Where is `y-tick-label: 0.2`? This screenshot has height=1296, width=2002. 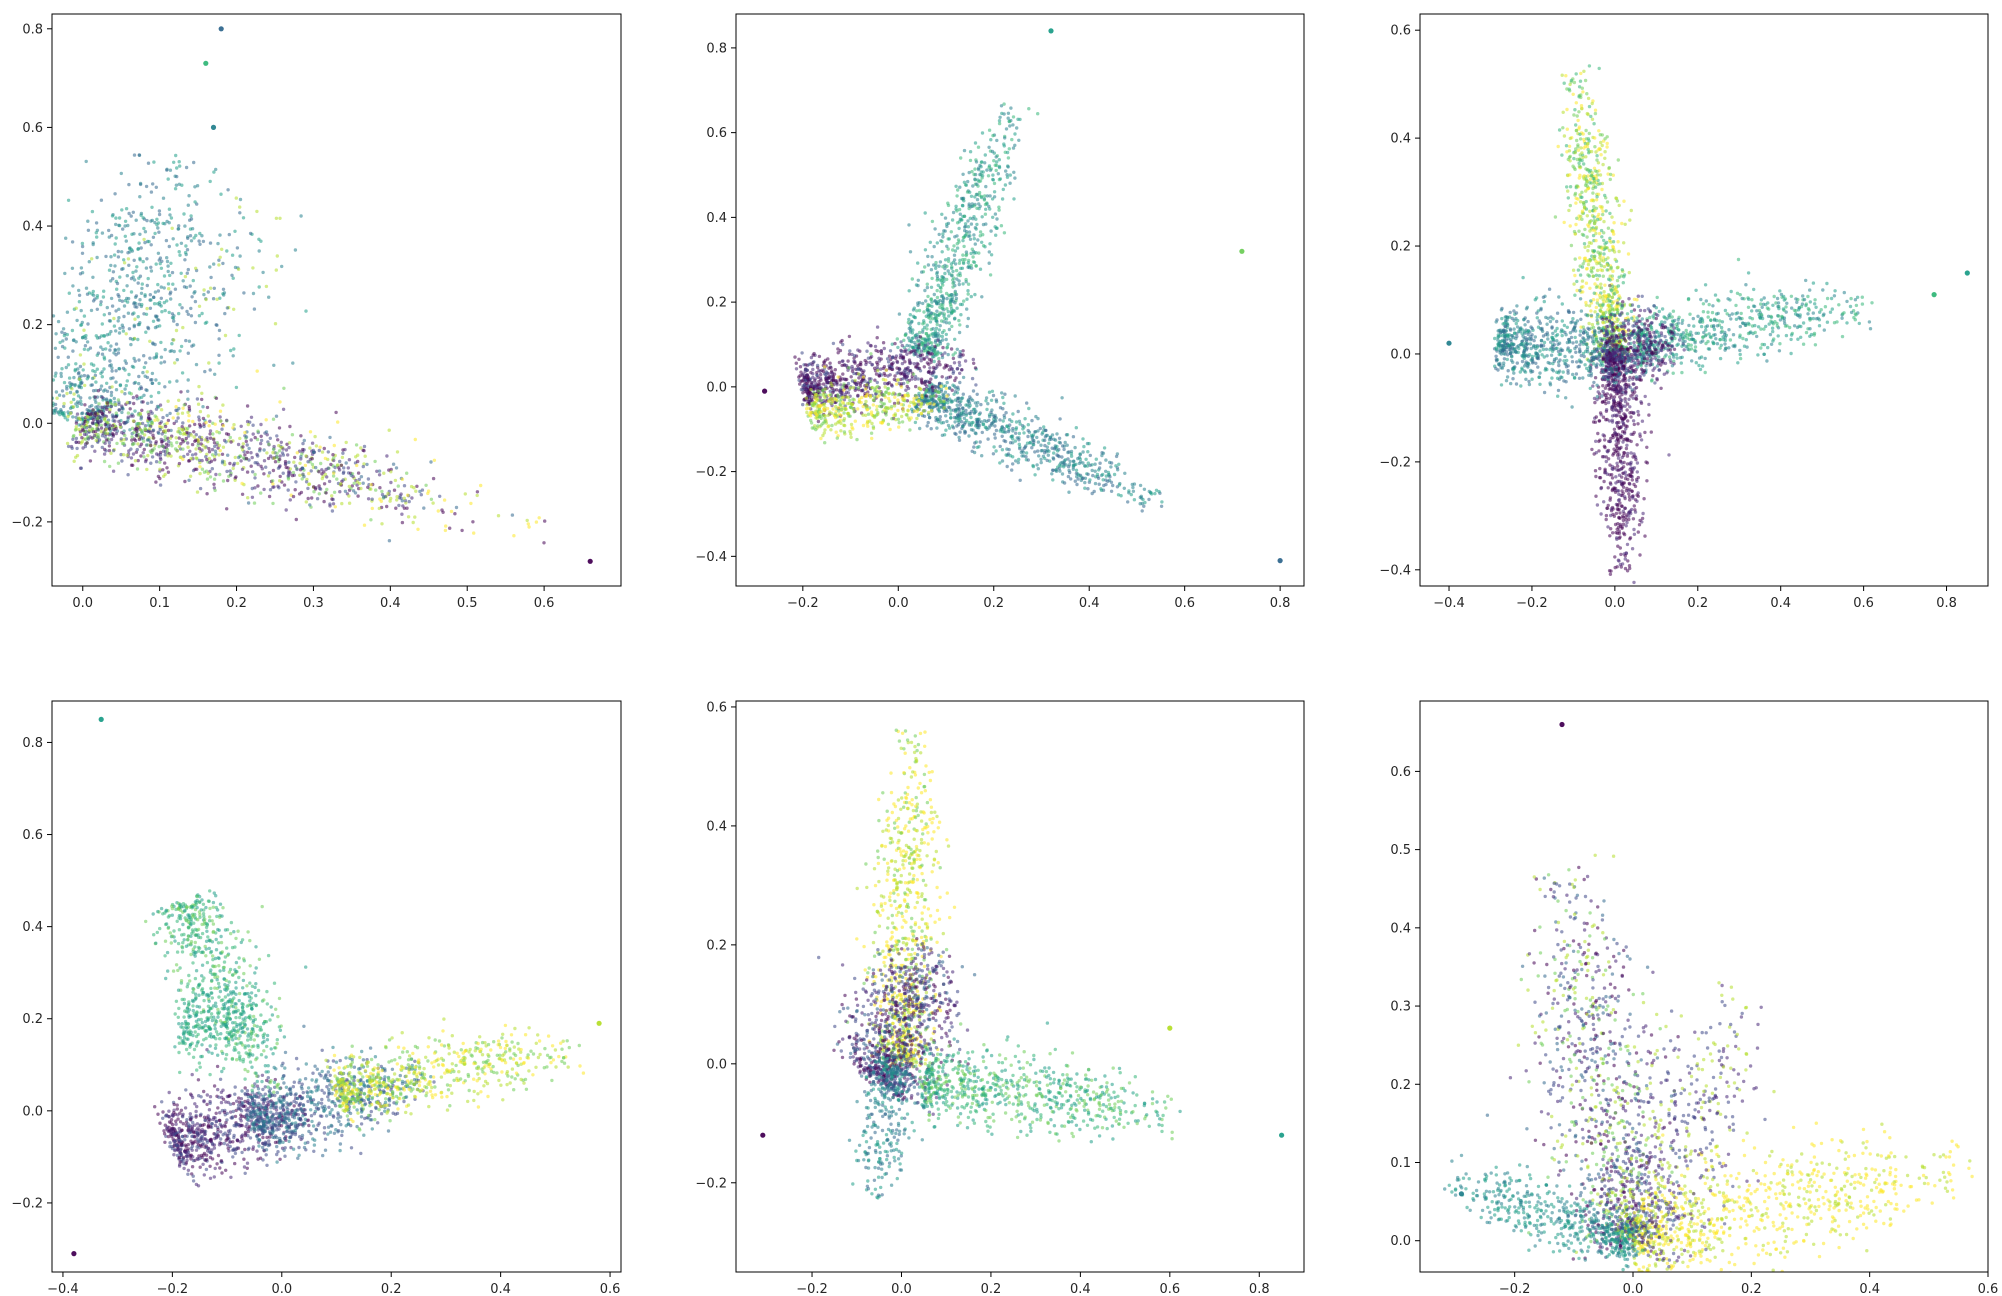
y-tick-label: 0.2 is located at coordinates (32, 325).